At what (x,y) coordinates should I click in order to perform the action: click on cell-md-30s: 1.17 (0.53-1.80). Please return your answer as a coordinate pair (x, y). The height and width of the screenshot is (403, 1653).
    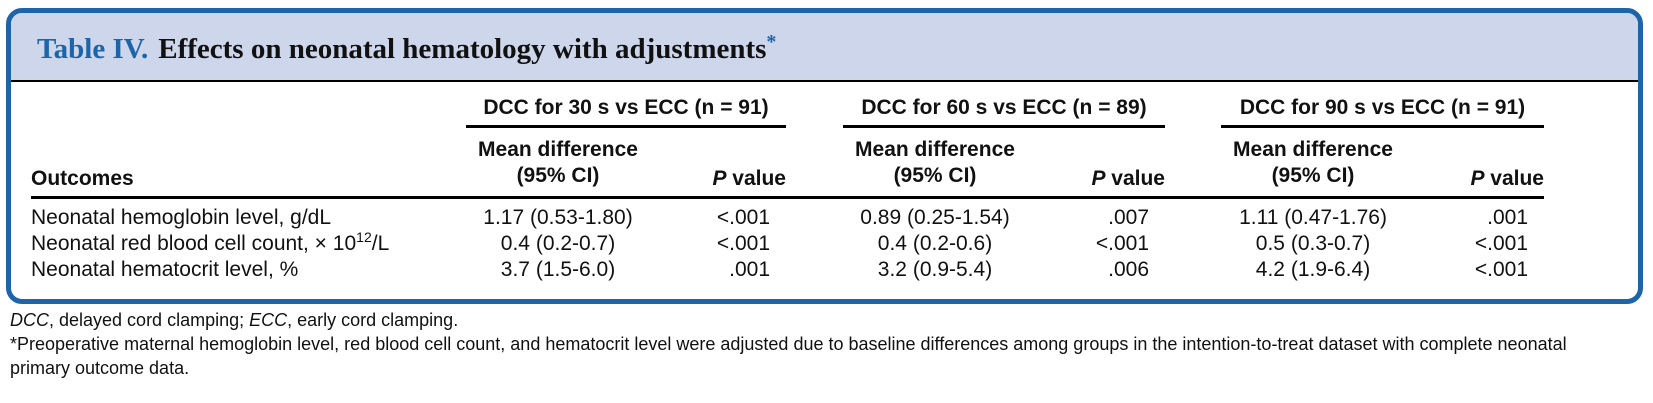
    Looking at the image, I should click on (558, 217).